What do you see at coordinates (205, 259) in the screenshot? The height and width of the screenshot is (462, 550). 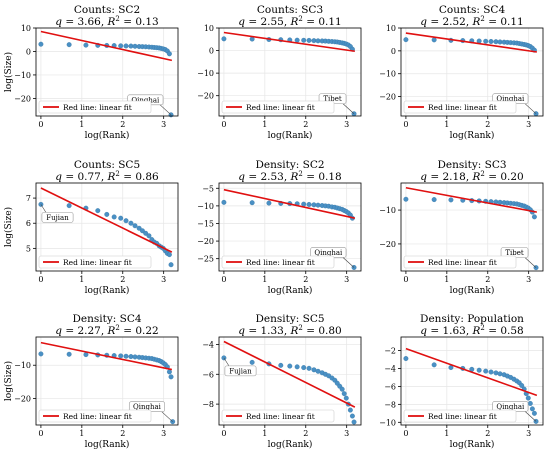 I see `y-tick-label: −25` at bounding box center [205, 259].